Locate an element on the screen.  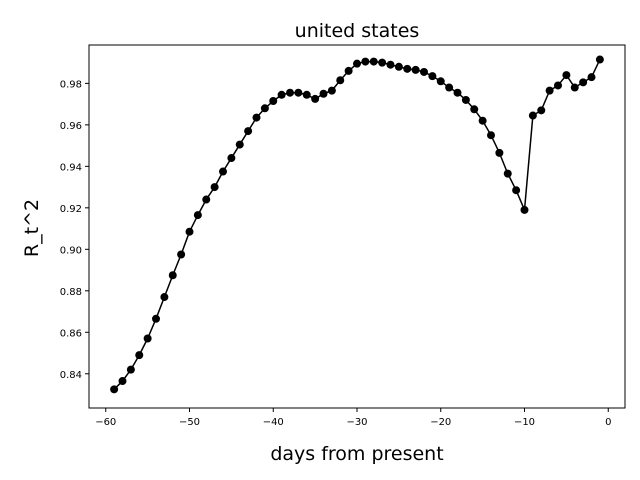
x-tick-label: −20 is located at coordinates (440, 422).